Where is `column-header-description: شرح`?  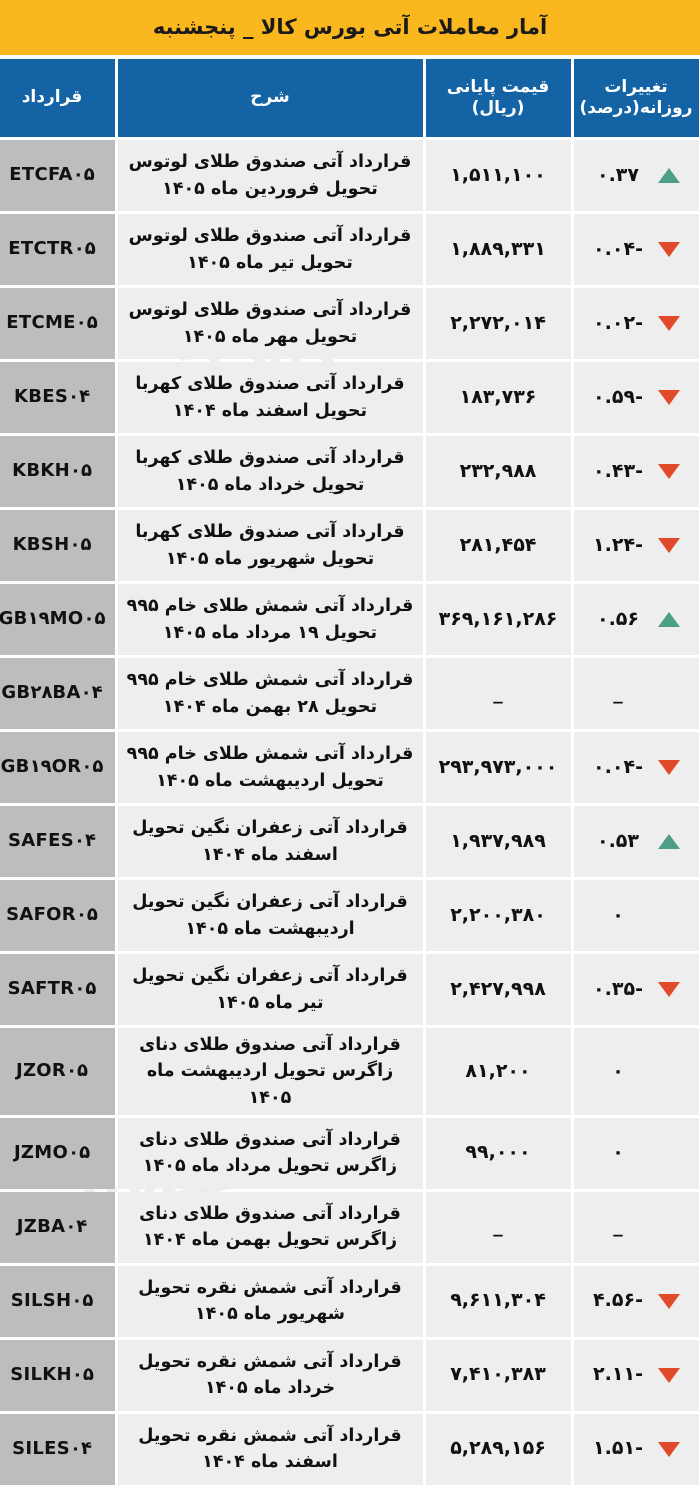
column-header-description: شرح is located at coordinates (270, 98).